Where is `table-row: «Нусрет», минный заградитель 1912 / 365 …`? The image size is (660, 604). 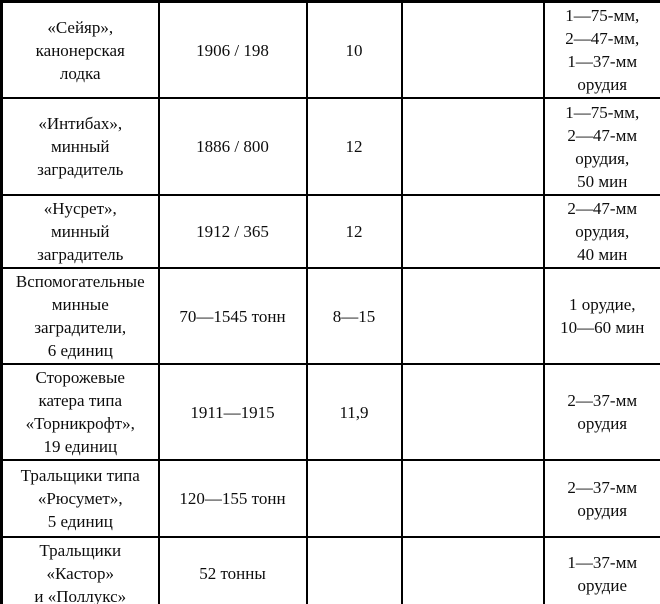 table-row: «Нусрет», минный заградитель 1912 / 365 … is located at coordinates (330, 231).